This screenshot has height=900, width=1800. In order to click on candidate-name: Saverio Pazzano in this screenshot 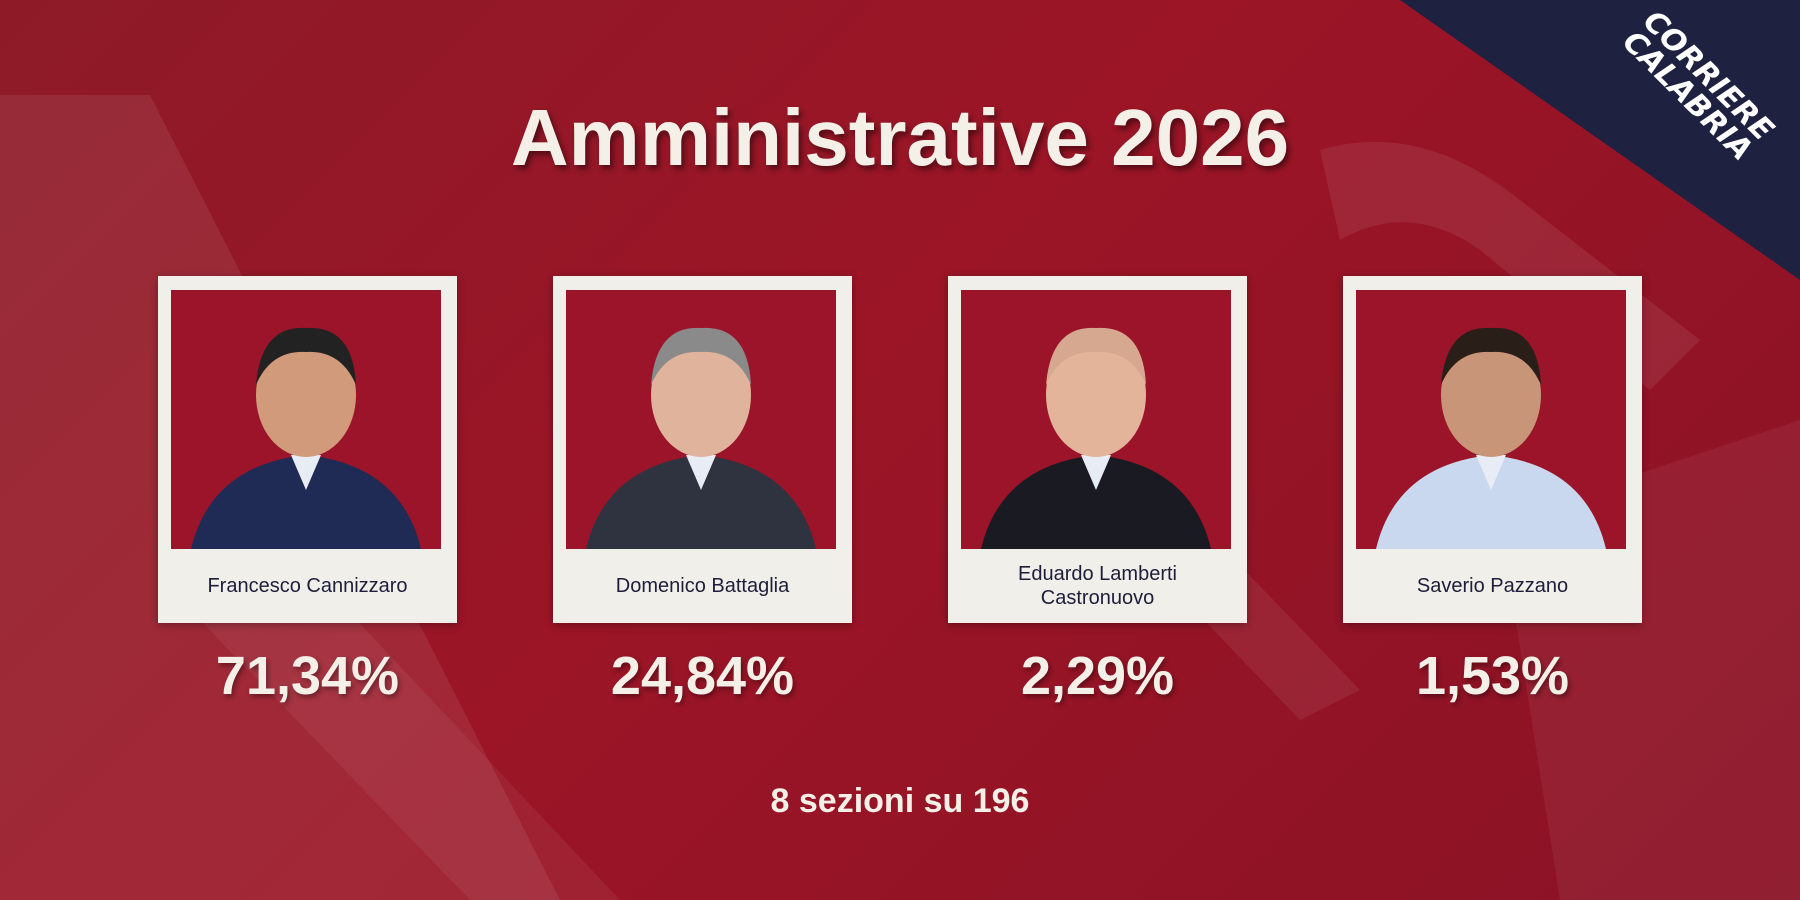, I will do `click(1492, 586)`.